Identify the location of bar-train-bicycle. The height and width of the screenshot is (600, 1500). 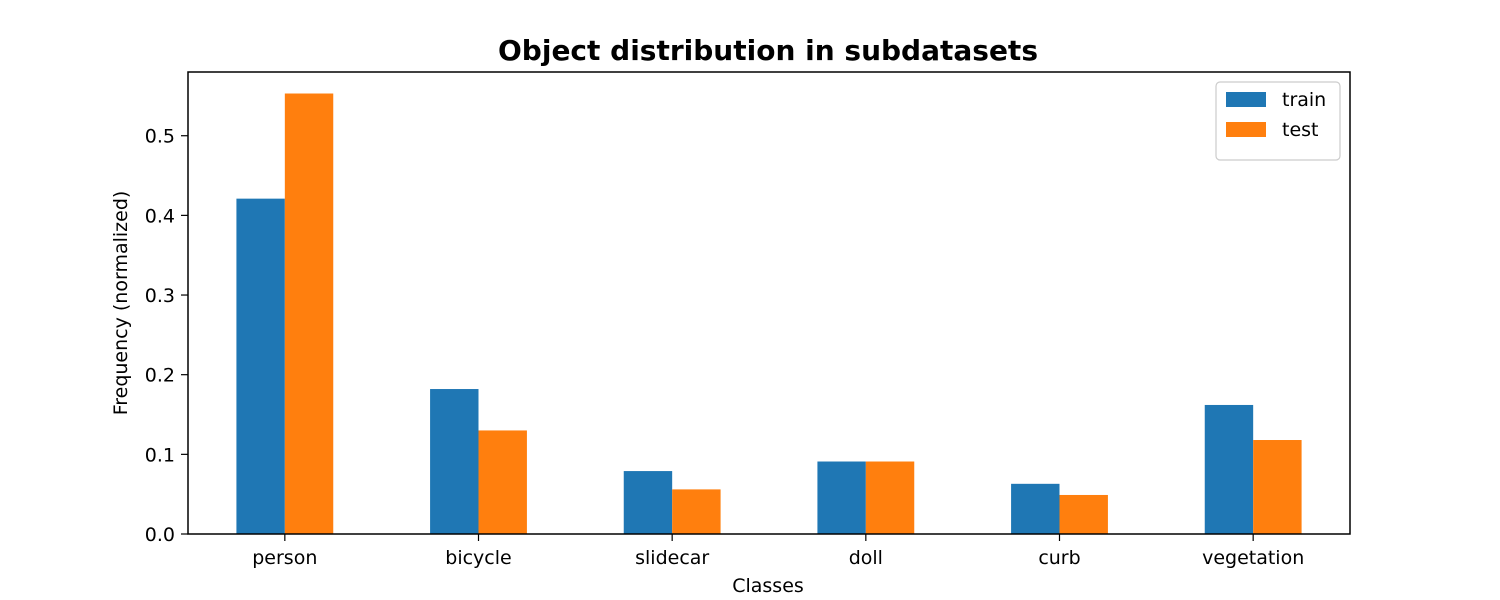
(454, 461).